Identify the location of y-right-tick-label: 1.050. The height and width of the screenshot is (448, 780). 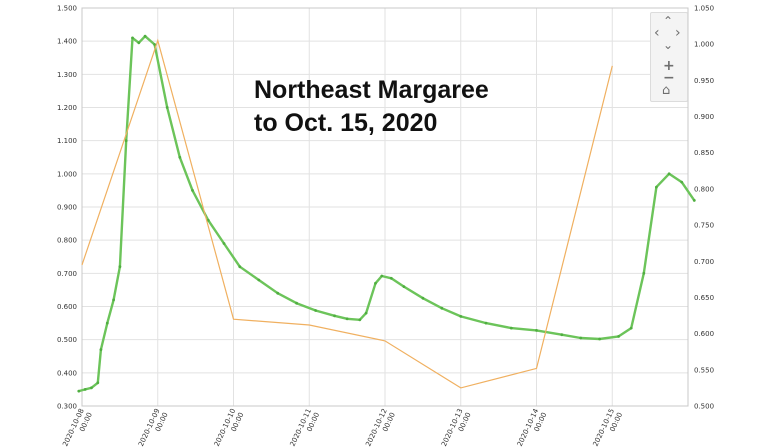
(704, 9).